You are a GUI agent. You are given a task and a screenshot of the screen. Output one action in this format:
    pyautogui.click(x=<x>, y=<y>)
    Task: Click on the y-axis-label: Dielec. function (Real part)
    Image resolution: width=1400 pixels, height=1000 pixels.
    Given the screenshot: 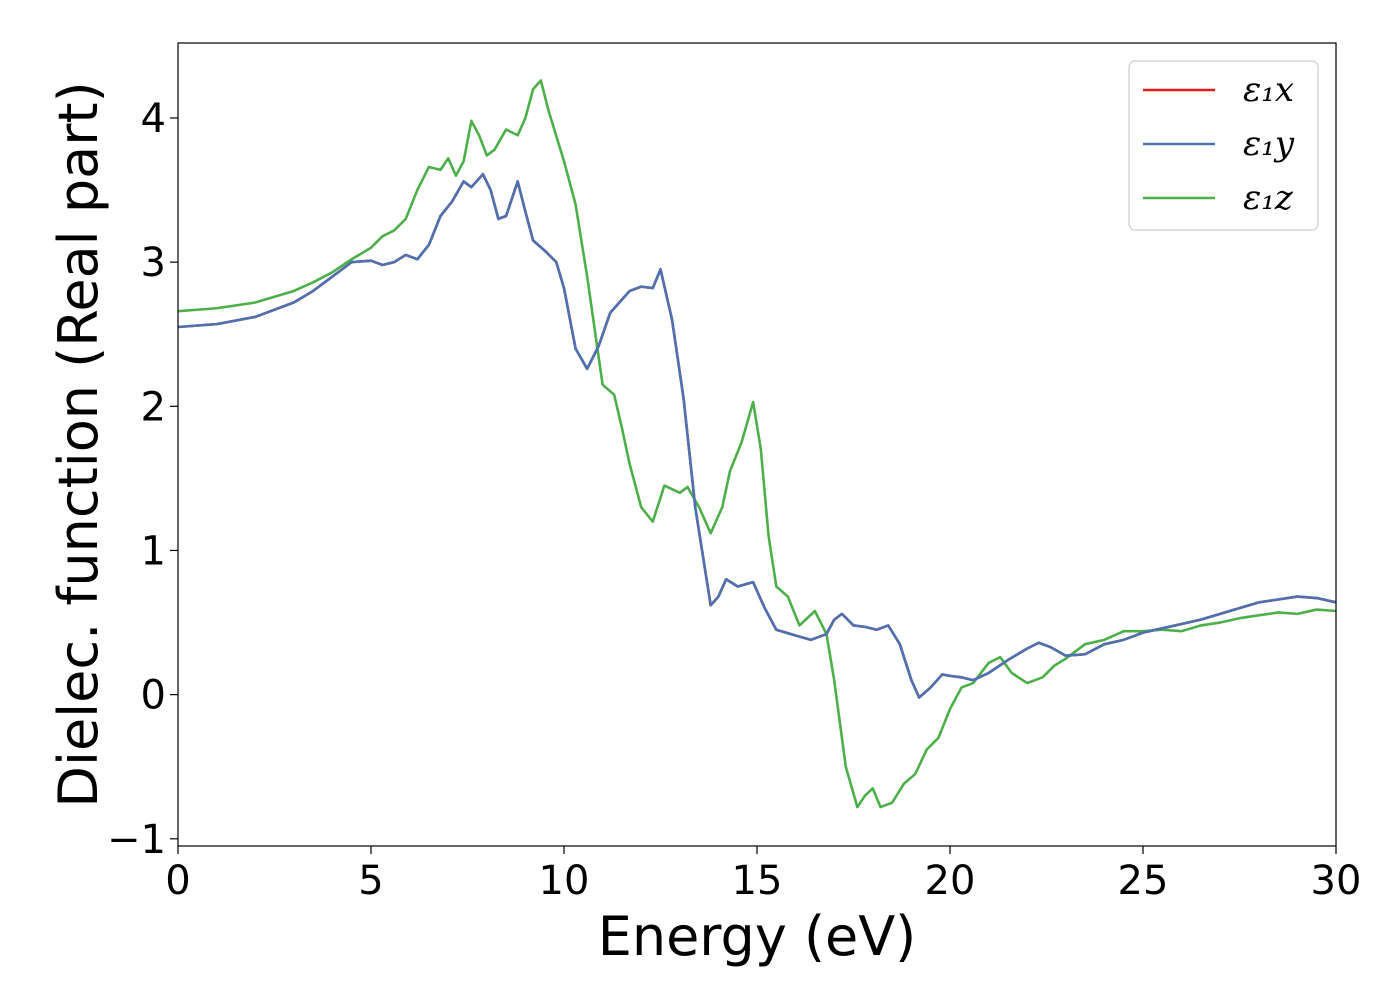 What is the action you would take?
    pyautogui.click(x=78, y=444)
    